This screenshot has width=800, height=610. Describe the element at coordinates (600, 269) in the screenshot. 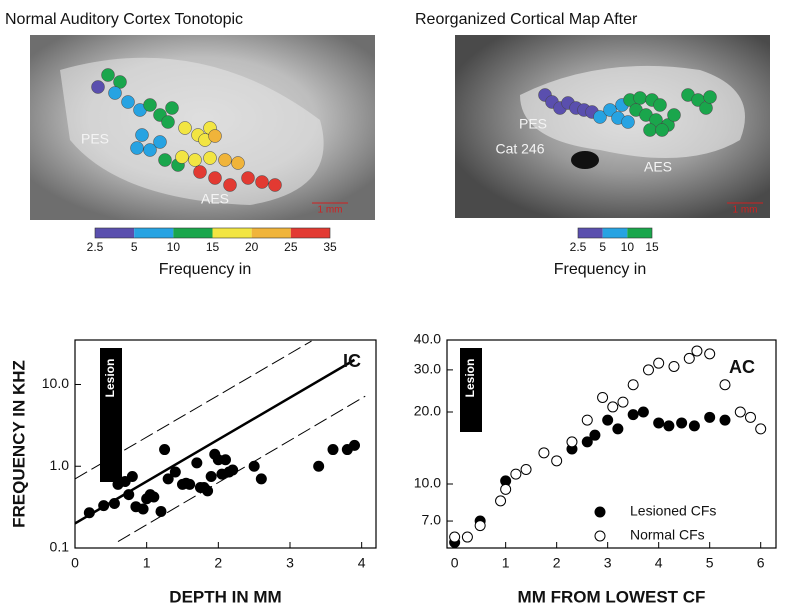

I see `colorbar-label: Frequency in` at that location.